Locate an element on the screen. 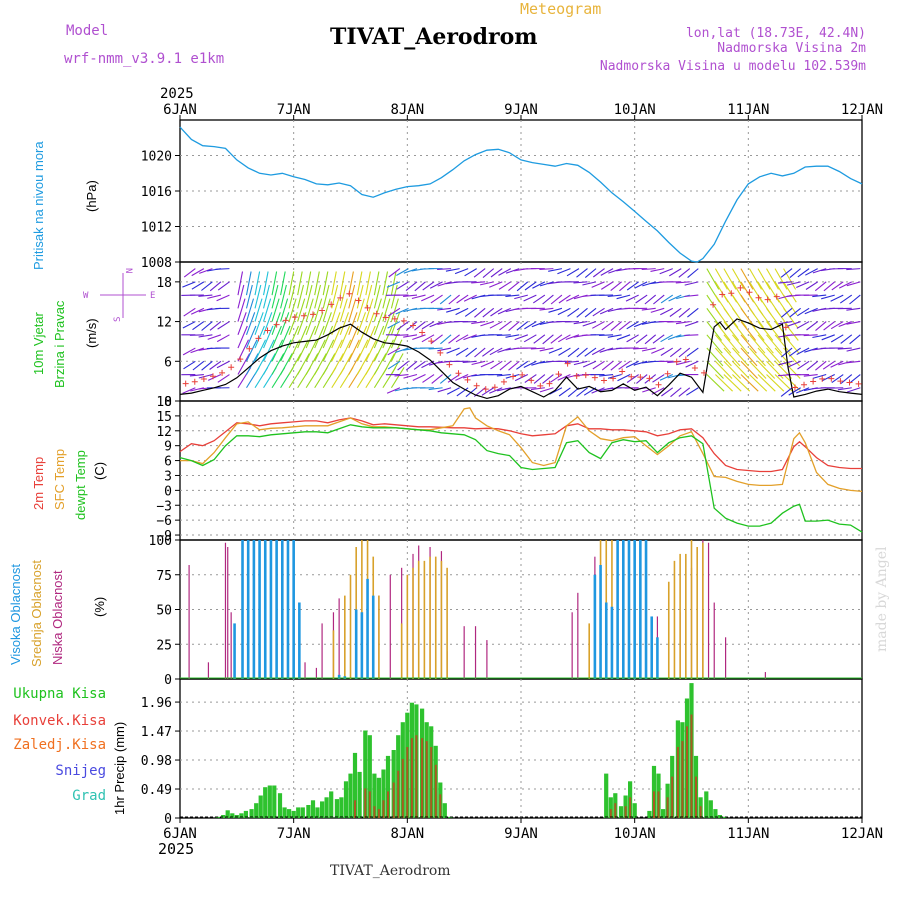  x-tick-label-top: 10JAN is located at coordinates (635, 110).